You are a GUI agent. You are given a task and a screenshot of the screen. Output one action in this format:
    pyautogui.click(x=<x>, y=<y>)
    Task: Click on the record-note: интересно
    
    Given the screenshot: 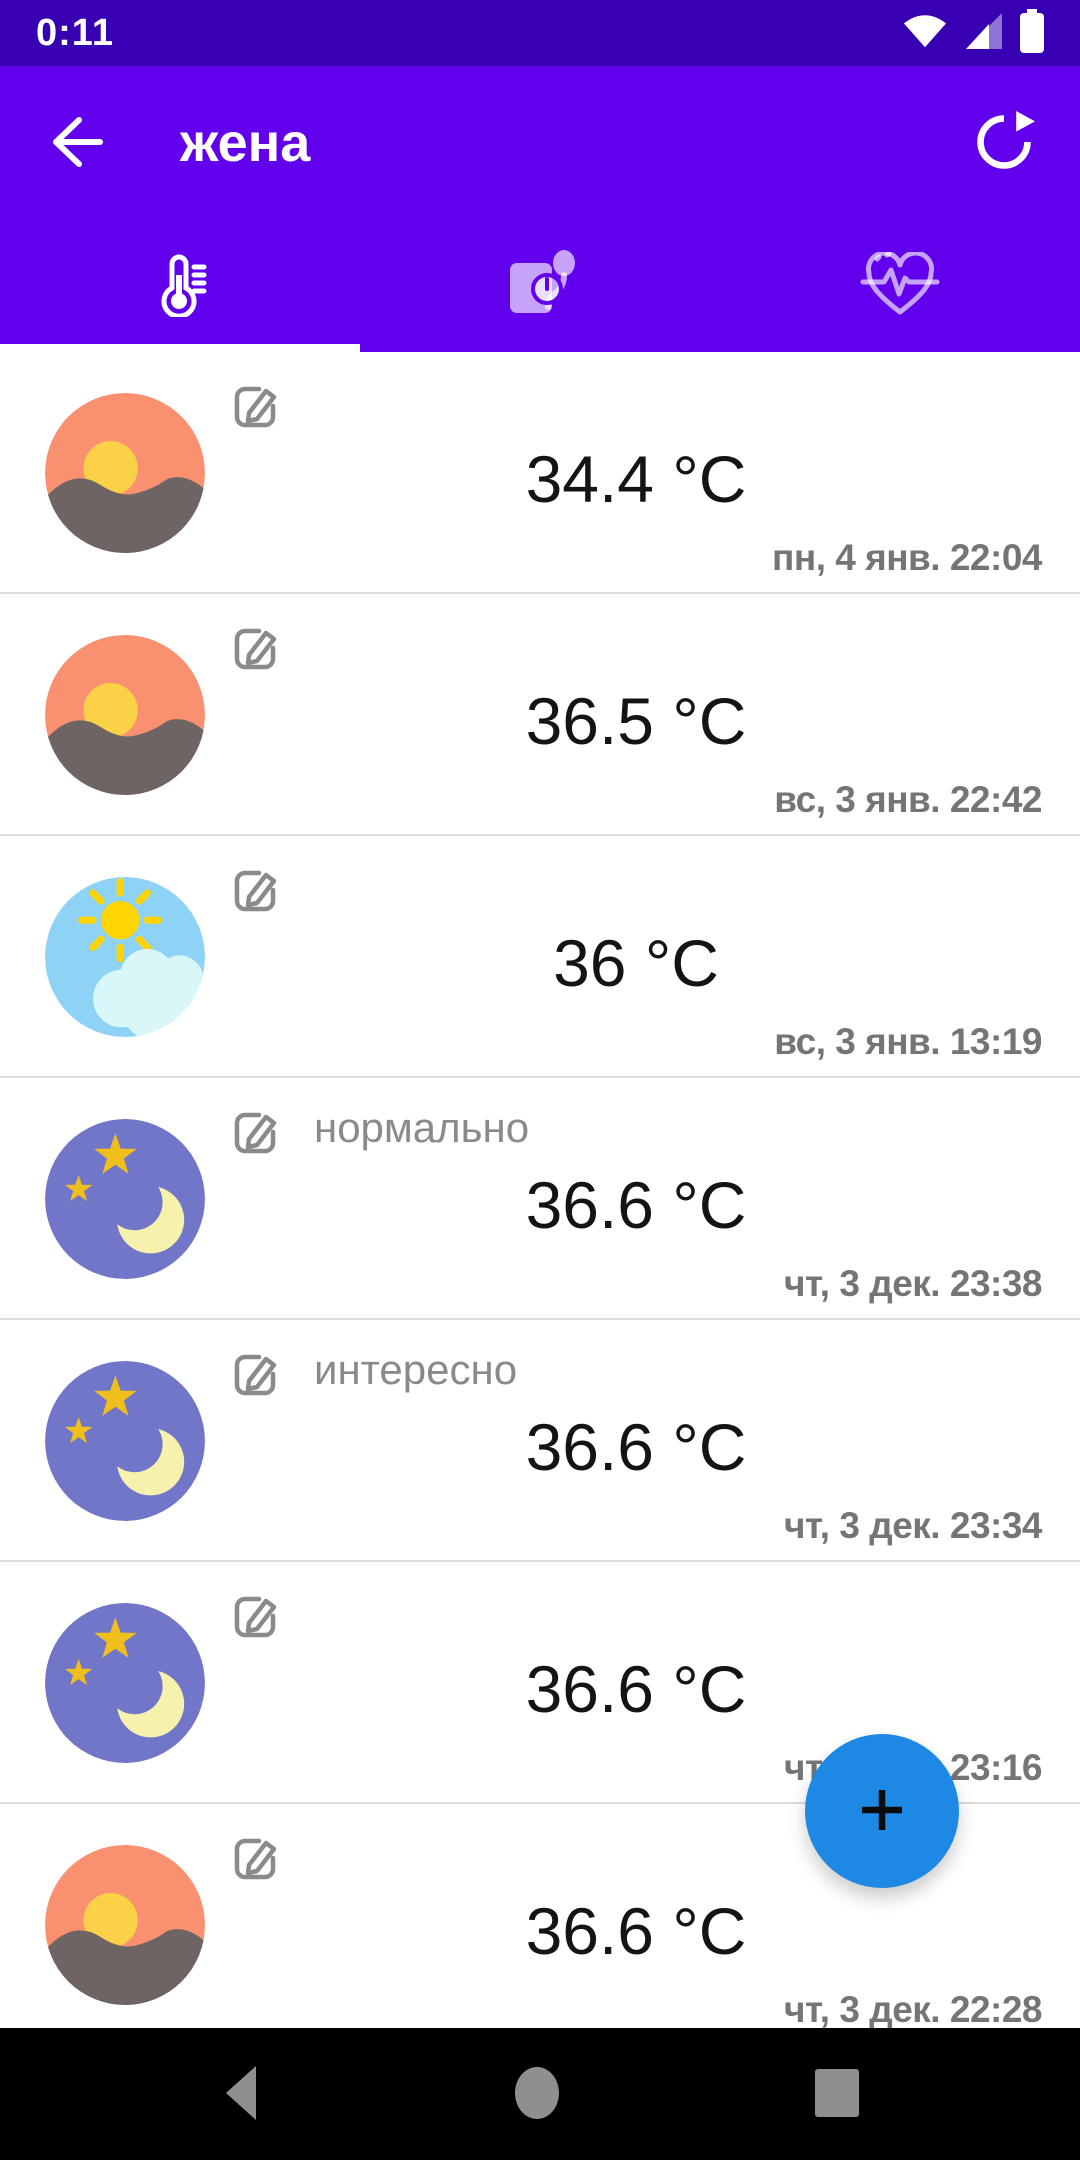 What is the action you would take?
    pyautogui.click(x=416, y=1369)
    